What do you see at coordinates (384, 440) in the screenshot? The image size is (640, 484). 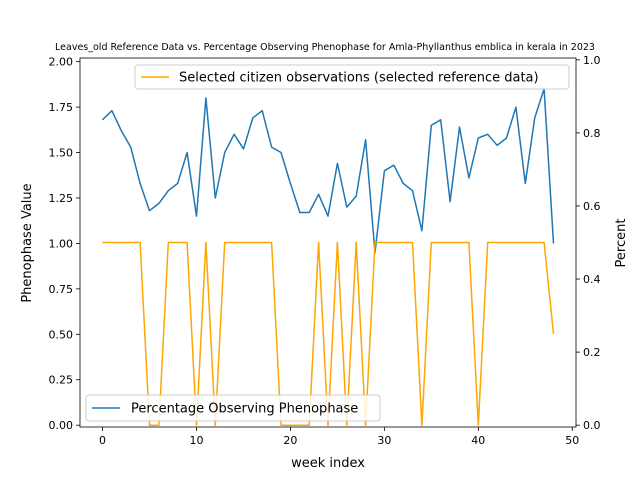 I see `x-tick-label: 30` at bounding box center [384, 440].